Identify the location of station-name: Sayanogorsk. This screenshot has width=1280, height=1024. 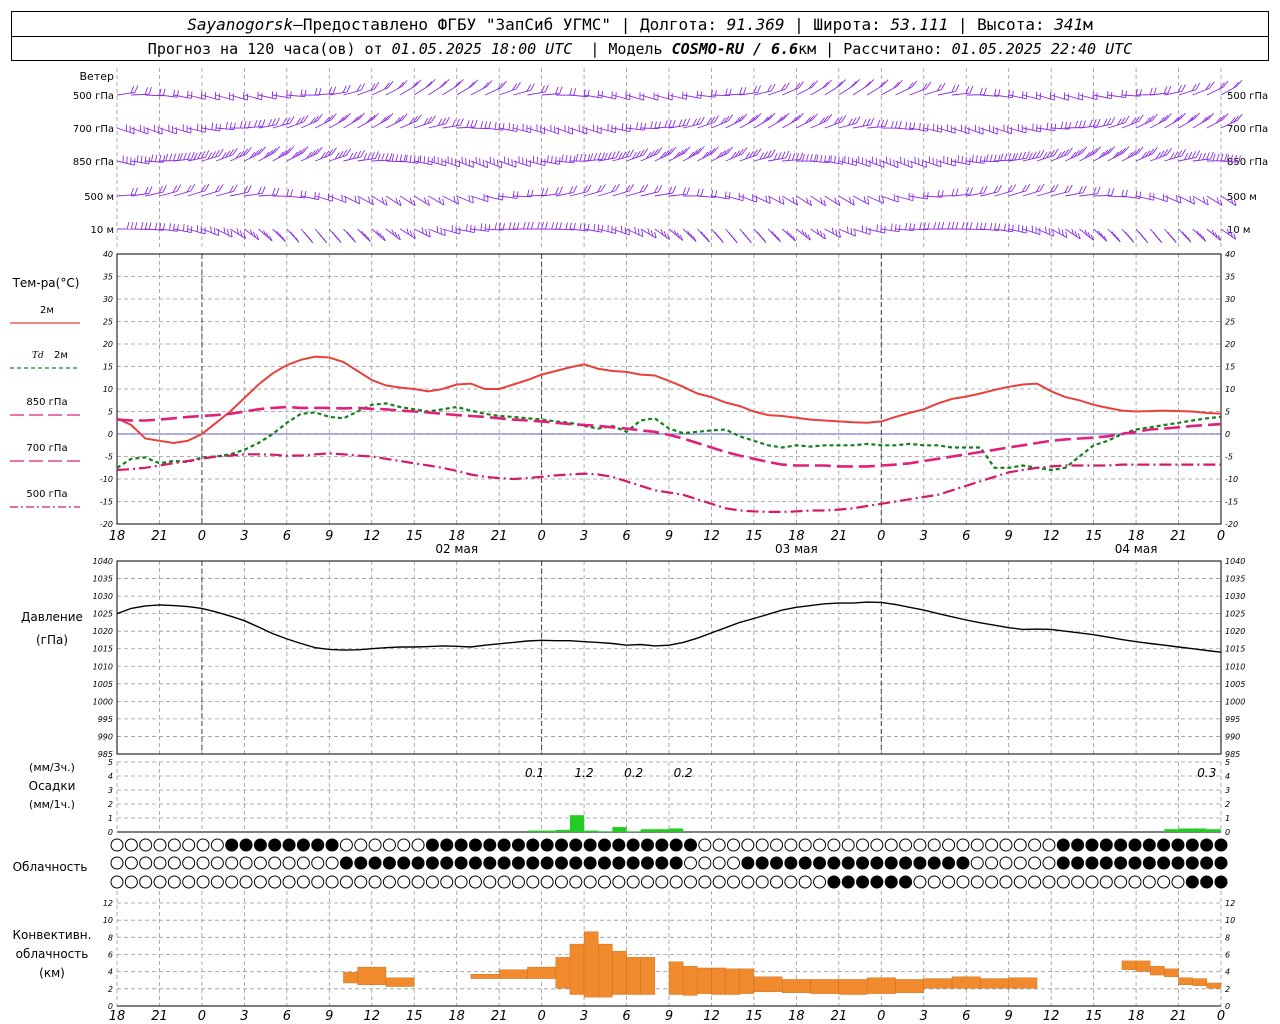
(240, 24).